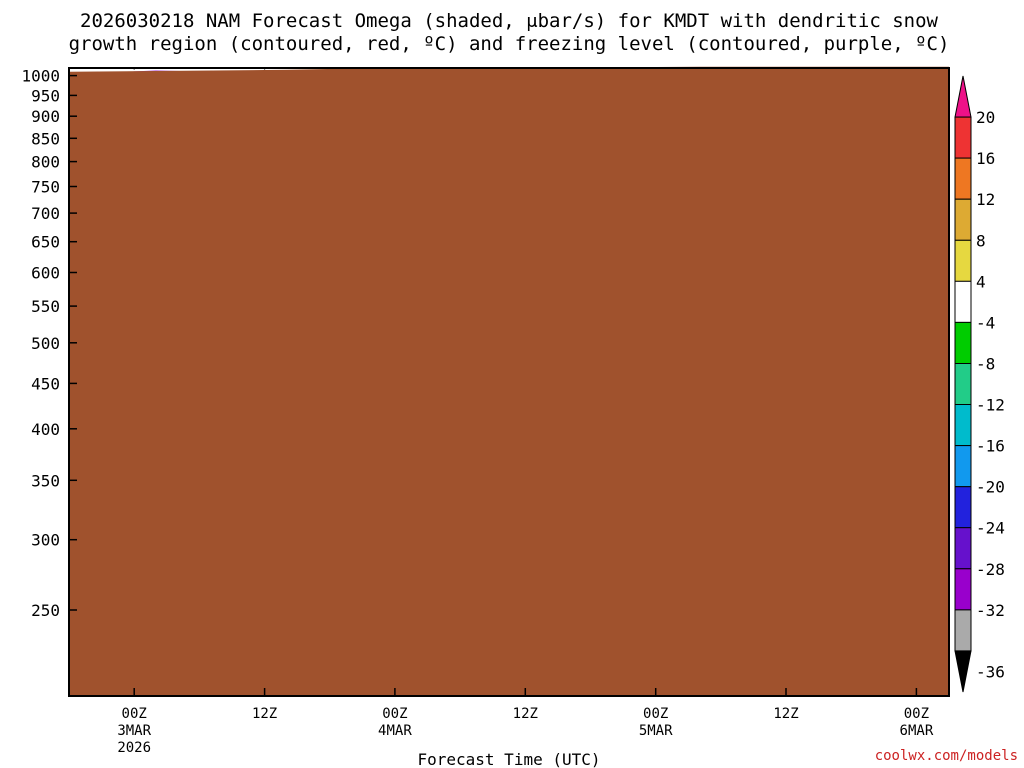 The height and width of the screenshot is (768, 1024). I want to click on ytick-label-950: 950, so click(45, 95).